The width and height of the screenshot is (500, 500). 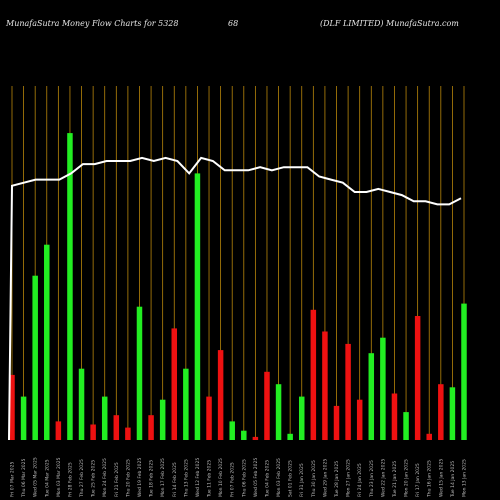 I want to click on x-tick-label: Fri 17 Jan 2025, so click(x=418, y=480).